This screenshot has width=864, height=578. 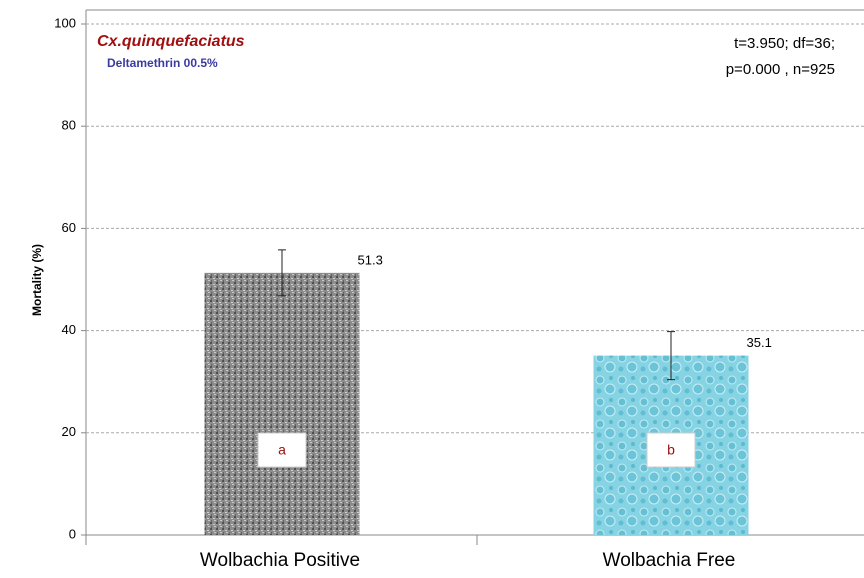 I want to click on y-tick-label: 0, so click(x=72, y=533).